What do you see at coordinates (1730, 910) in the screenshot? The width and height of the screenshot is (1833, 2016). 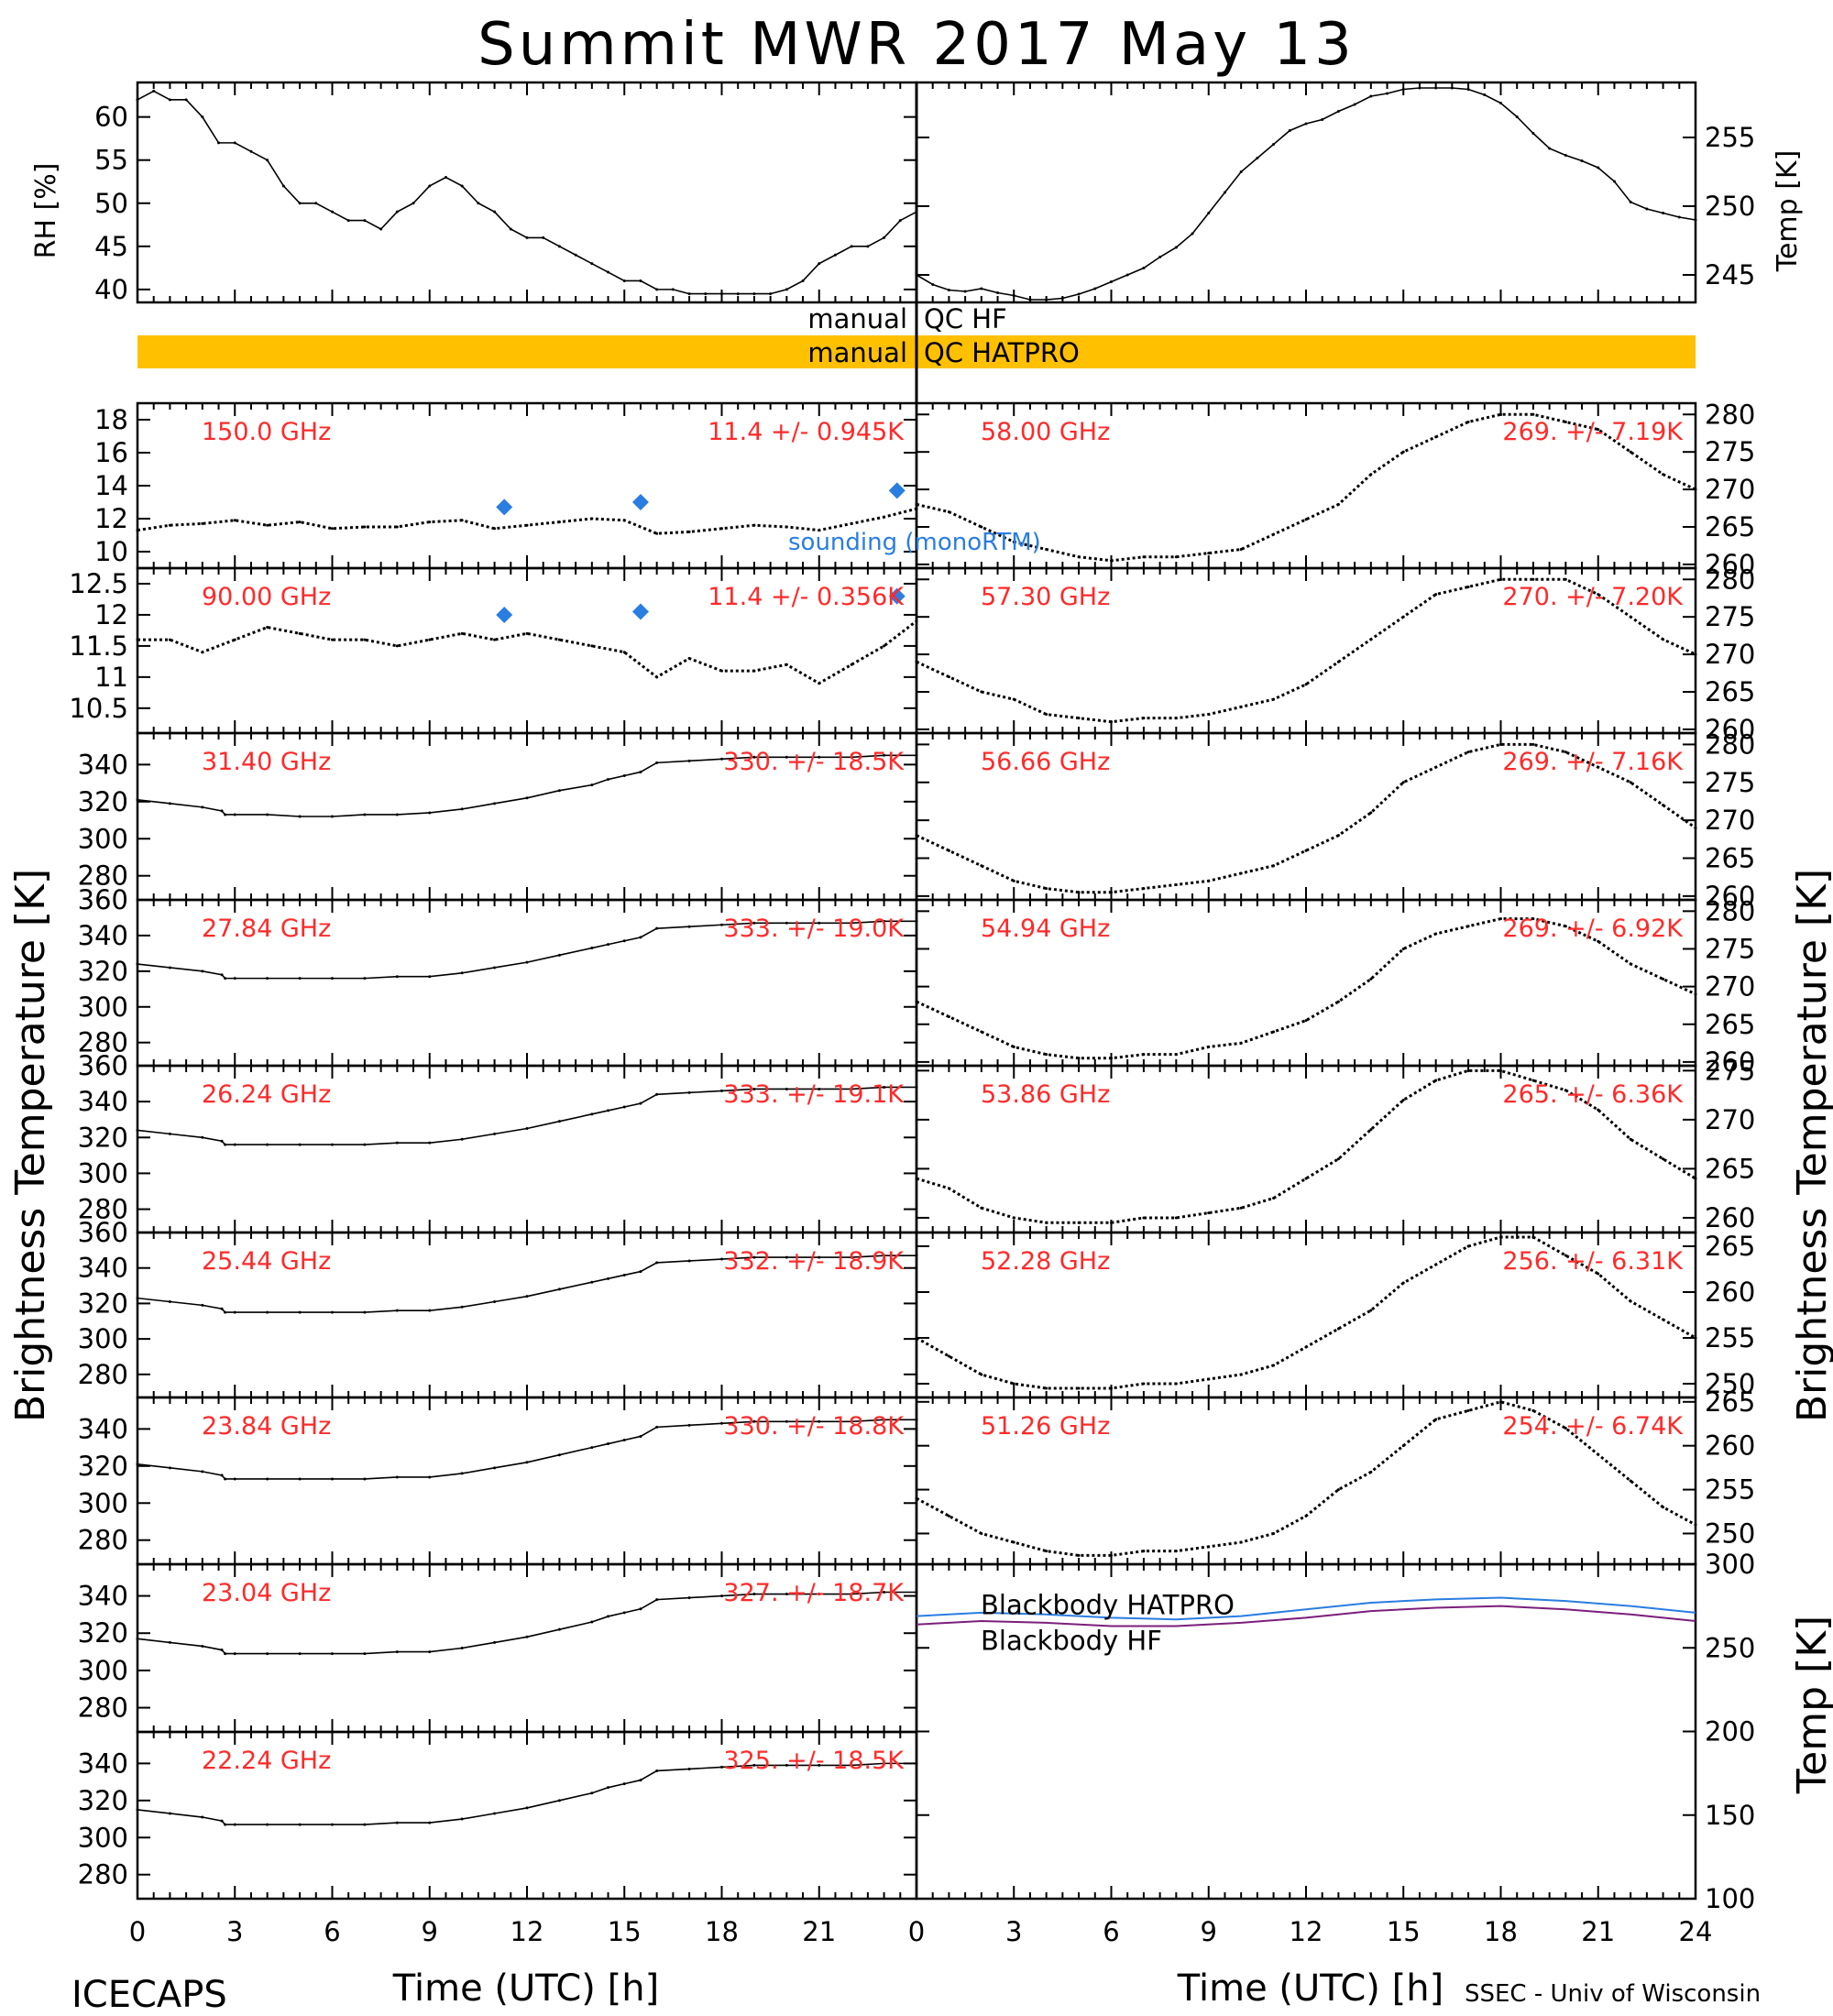 I see `ytick-label-54-94-ghz: 280` at bounding box center [1730, 910].